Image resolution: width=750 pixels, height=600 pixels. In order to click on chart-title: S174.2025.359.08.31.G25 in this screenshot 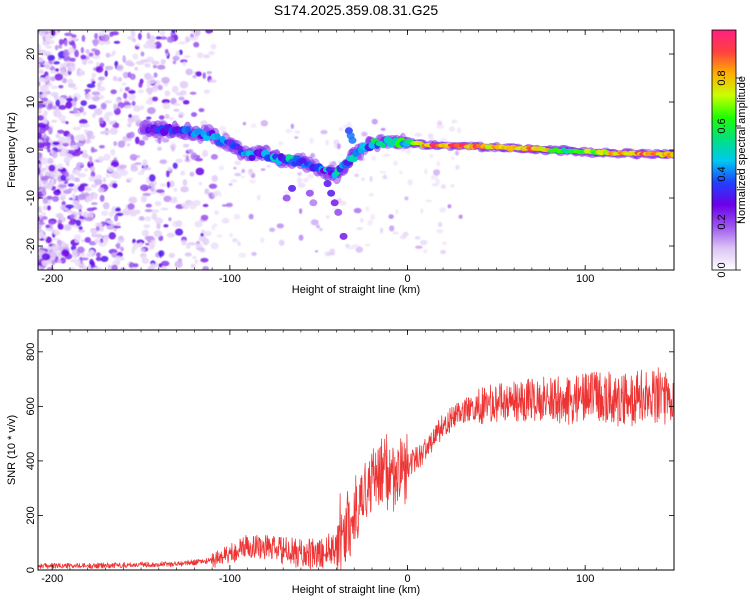, I will do `click(356, 10)`.